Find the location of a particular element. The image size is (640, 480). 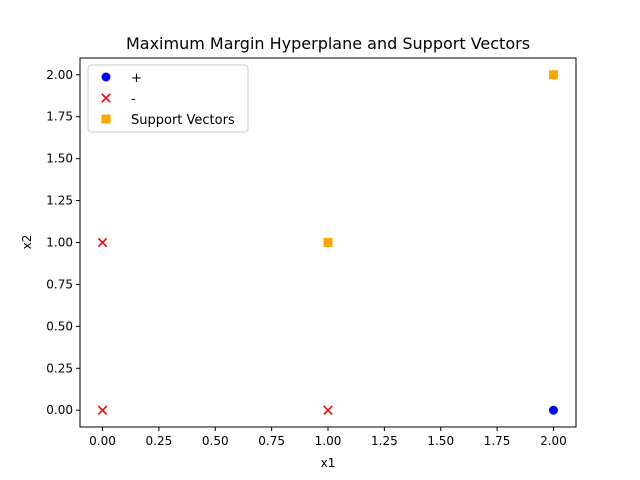

legend-label-support-vector: Support Vectors is located at coordinates (183, 120).